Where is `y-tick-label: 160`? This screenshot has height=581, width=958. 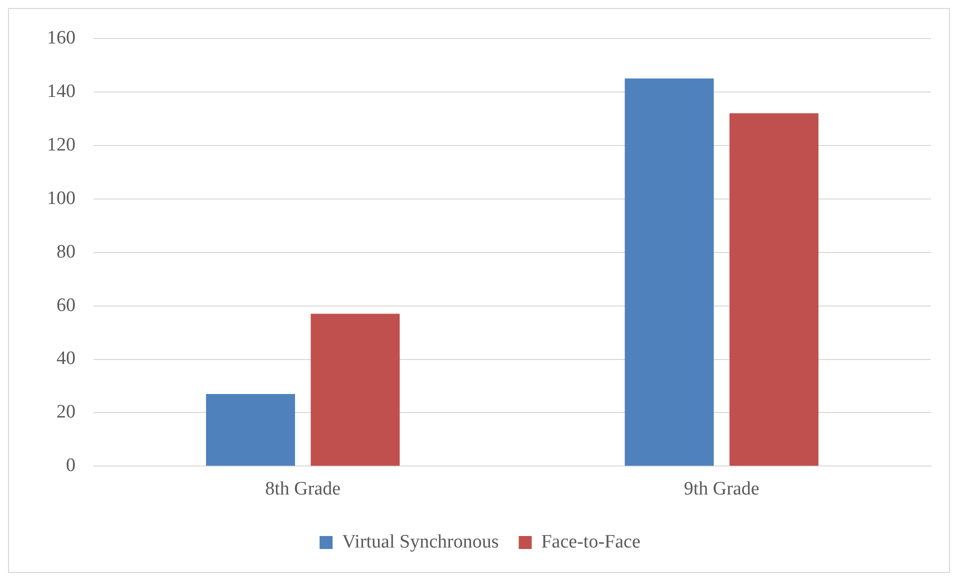 y-tick-label: 160 is located at coordinates (61, 37).